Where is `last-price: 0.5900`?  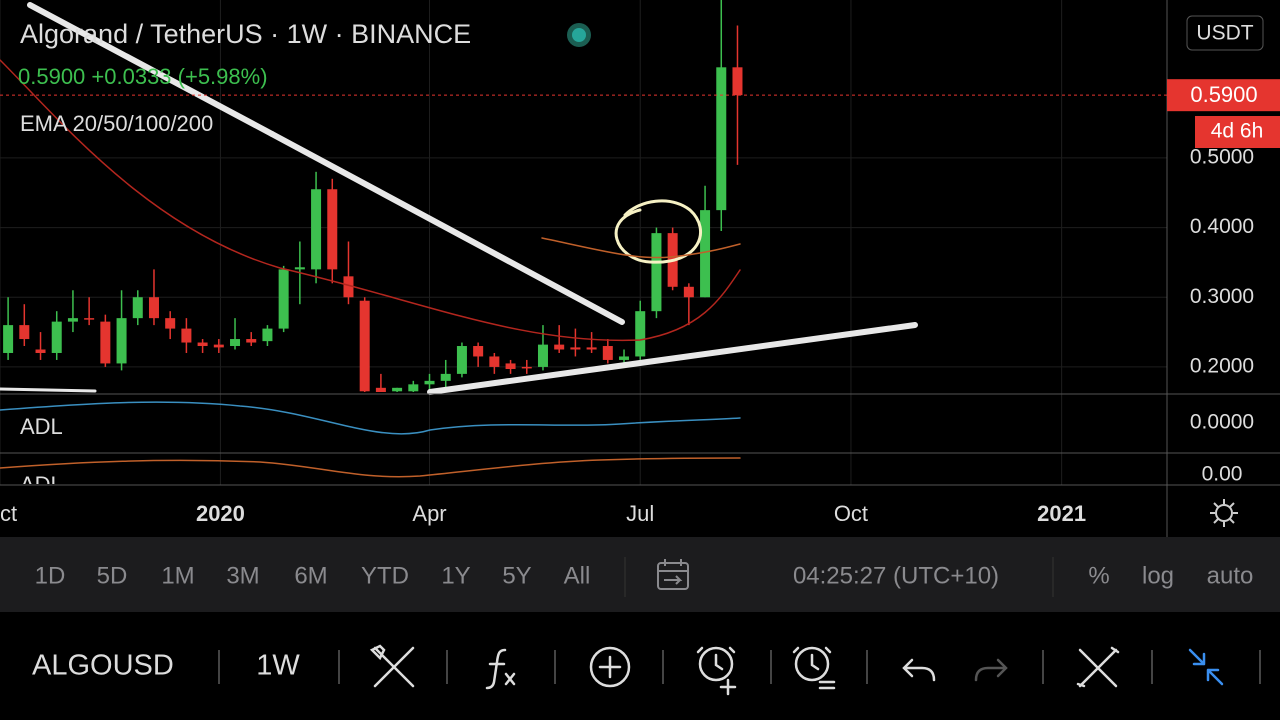
last-price: 0.5900 is located at coordinates (1223, 94).